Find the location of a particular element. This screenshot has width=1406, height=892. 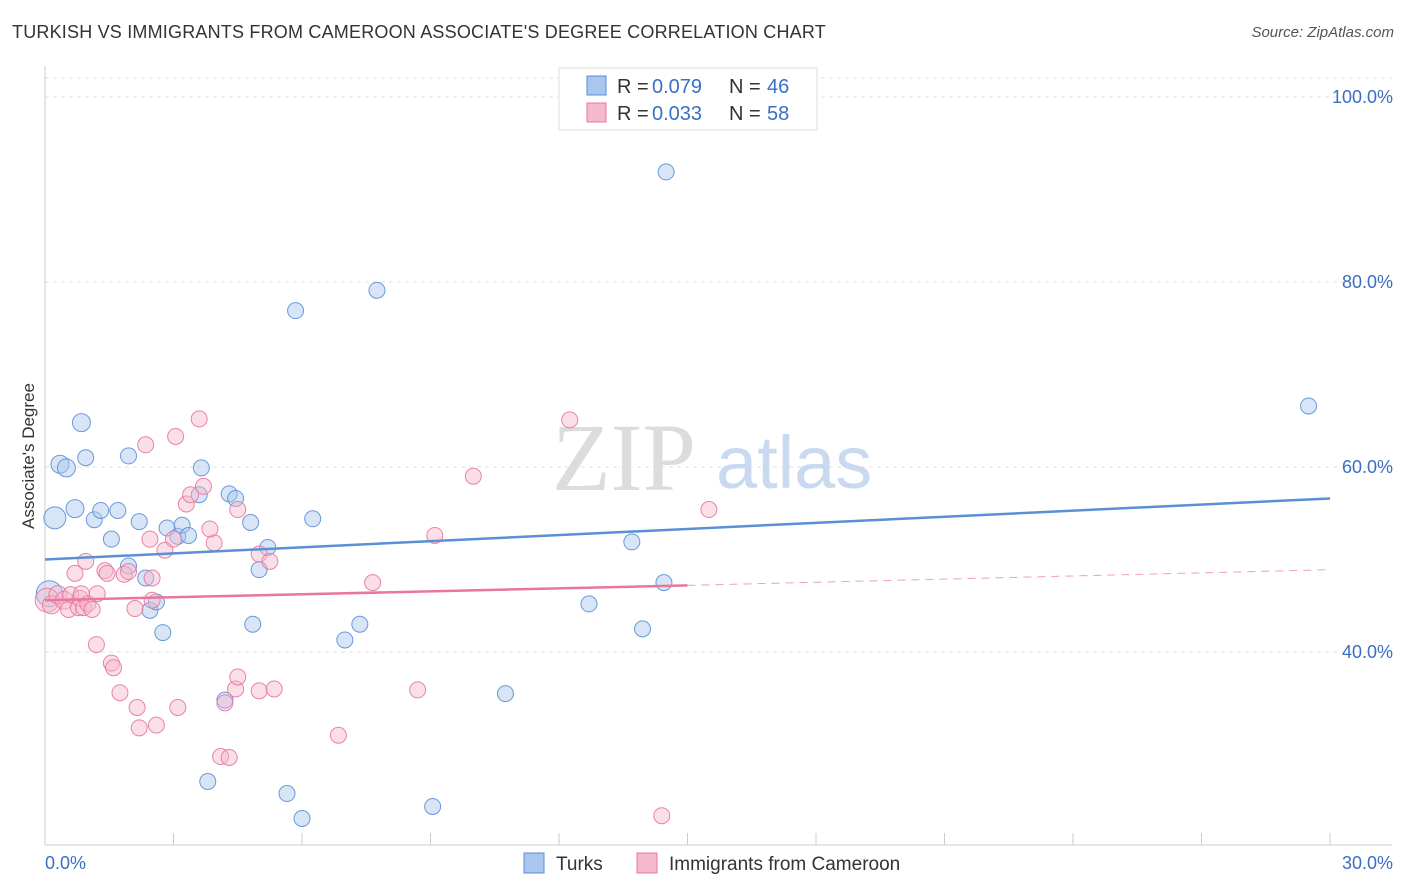

bottom-legend-label-cameroon: Immigrants from Cameroon is located at coordinates (784, 864).